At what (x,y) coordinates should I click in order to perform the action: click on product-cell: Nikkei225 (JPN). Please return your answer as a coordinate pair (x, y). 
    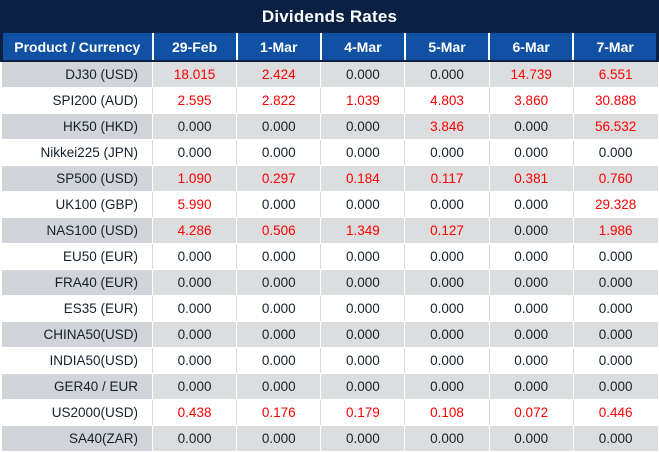
    Looking at the image, I should click on (77, 152).